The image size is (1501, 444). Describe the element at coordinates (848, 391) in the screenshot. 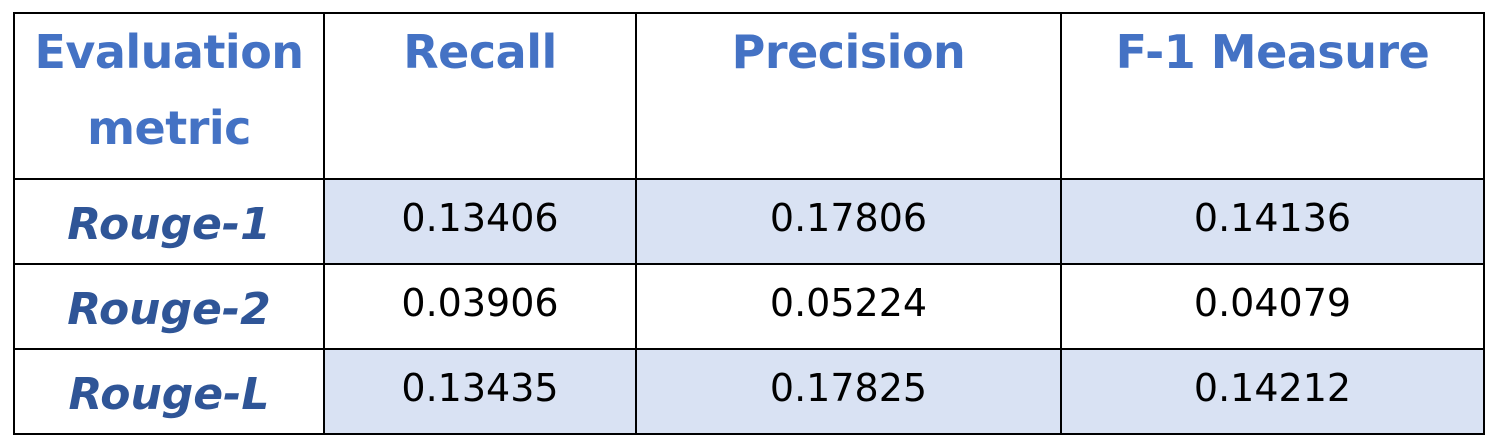

I see `precision-value: 0.17825` at that location.